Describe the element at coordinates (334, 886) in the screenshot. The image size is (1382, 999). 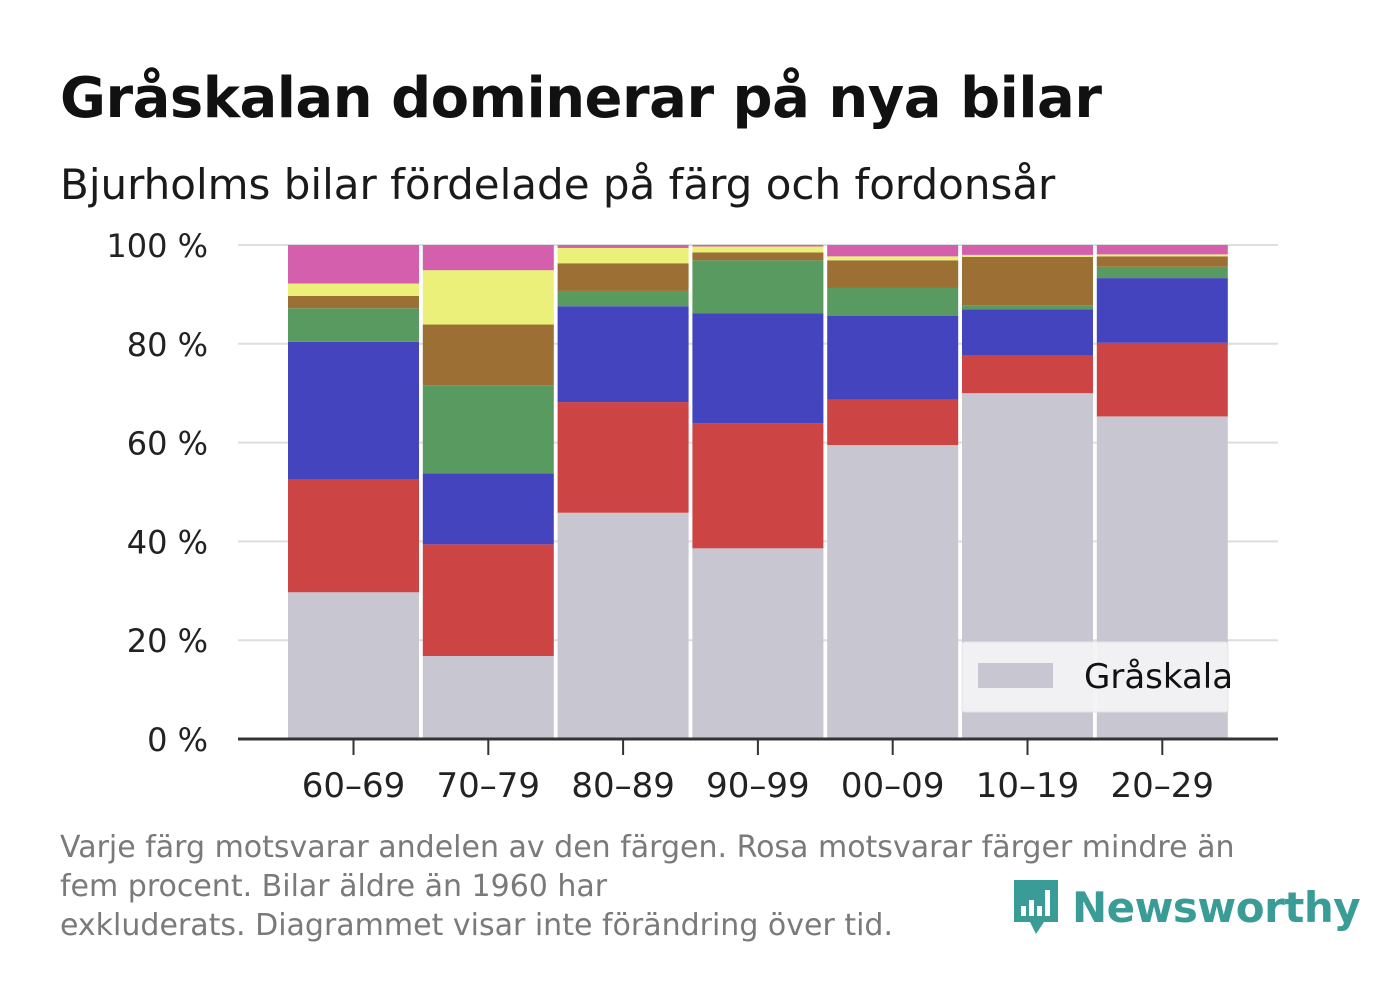
I see `footnote-line: fem procent. Bilar äldre än 1960 har` at that location.